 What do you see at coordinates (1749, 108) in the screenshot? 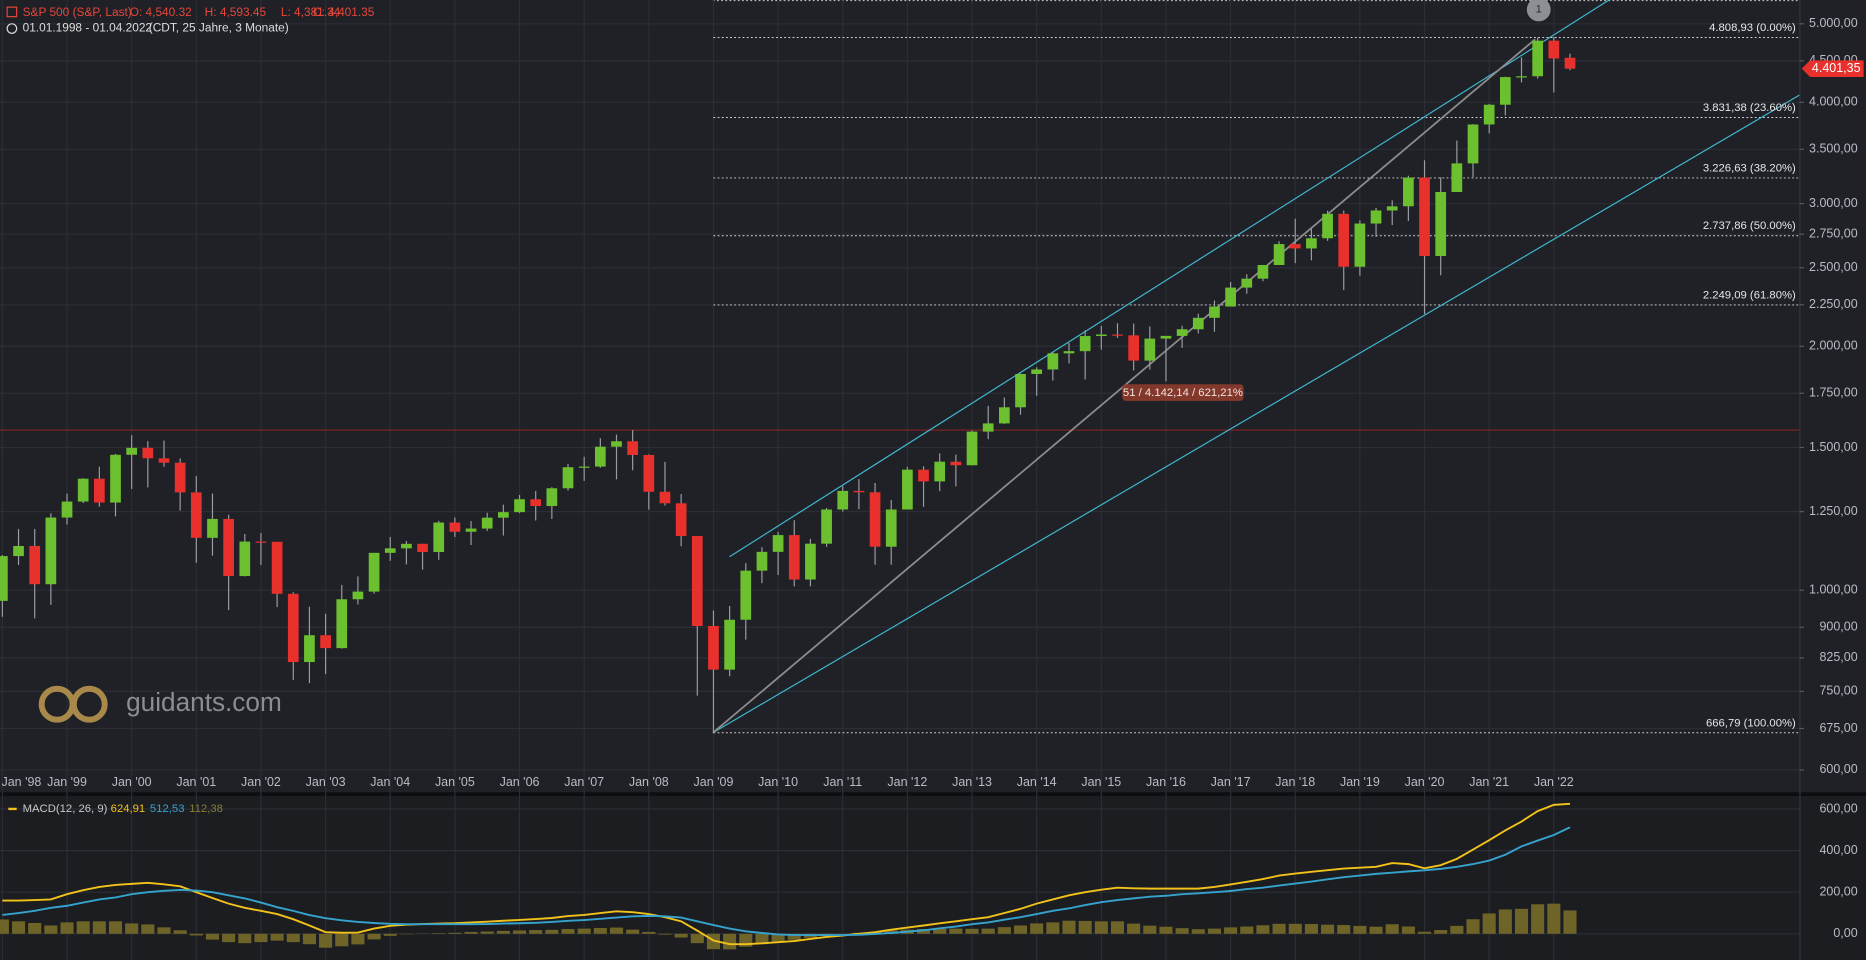
I see `fib-label: 3.831,38 (23.60%)` at bounding box center [1749, 108].